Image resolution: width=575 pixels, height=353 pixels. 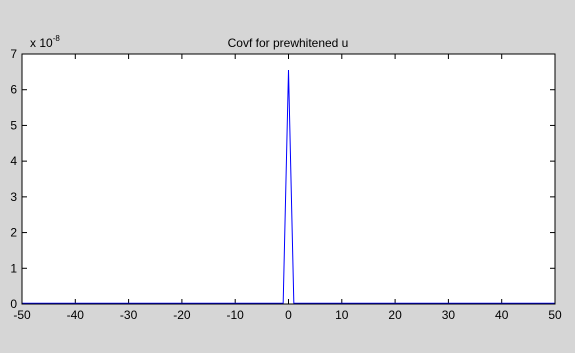 What do you see at coordinates (236, 315) in the screenshot?
I see `x-tick-label: -10` at bounding box center [236, 315].